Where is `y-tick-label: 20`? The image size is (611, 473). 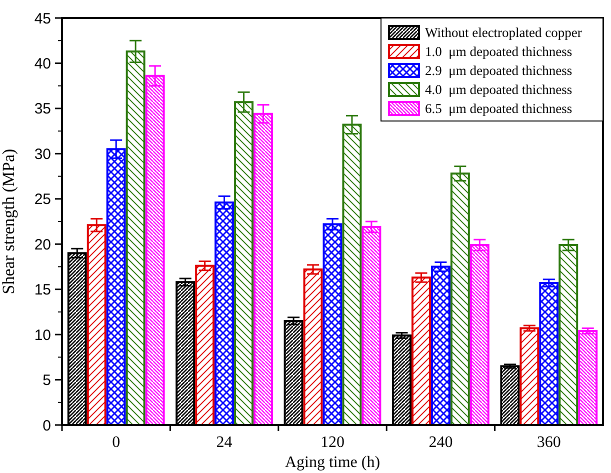
y-tick-label: 20 is located at coordinates (42, 245).